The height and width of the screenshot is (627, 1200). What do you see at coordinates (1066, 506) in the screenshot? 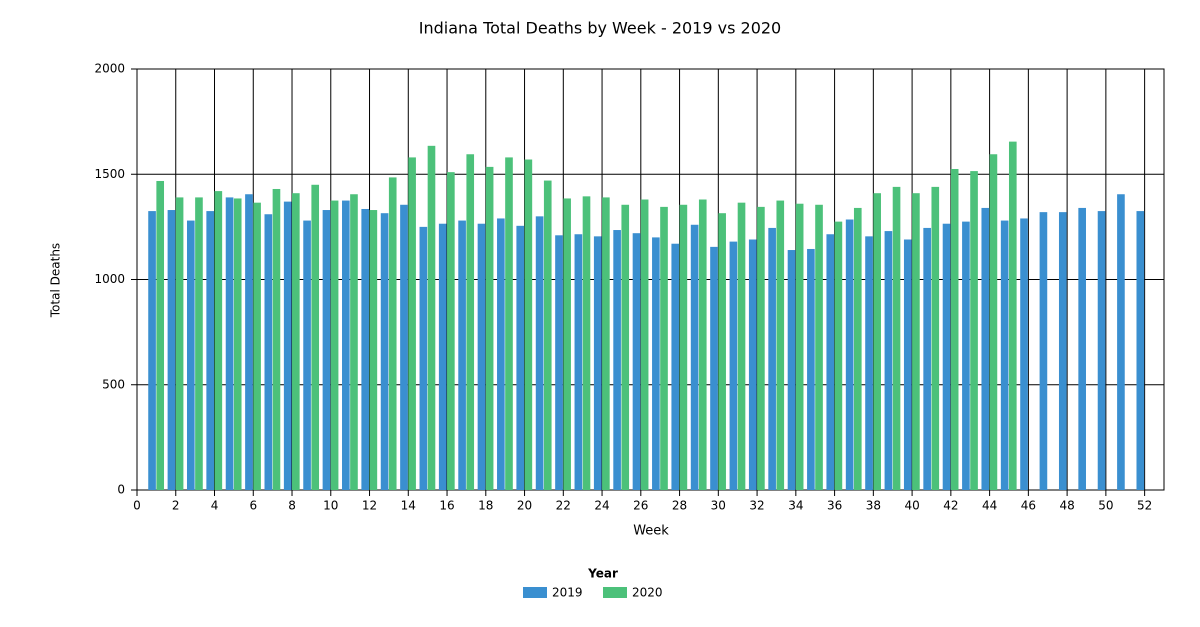
I see `x-tick-label: 48` at bounding box center [1066, 506].